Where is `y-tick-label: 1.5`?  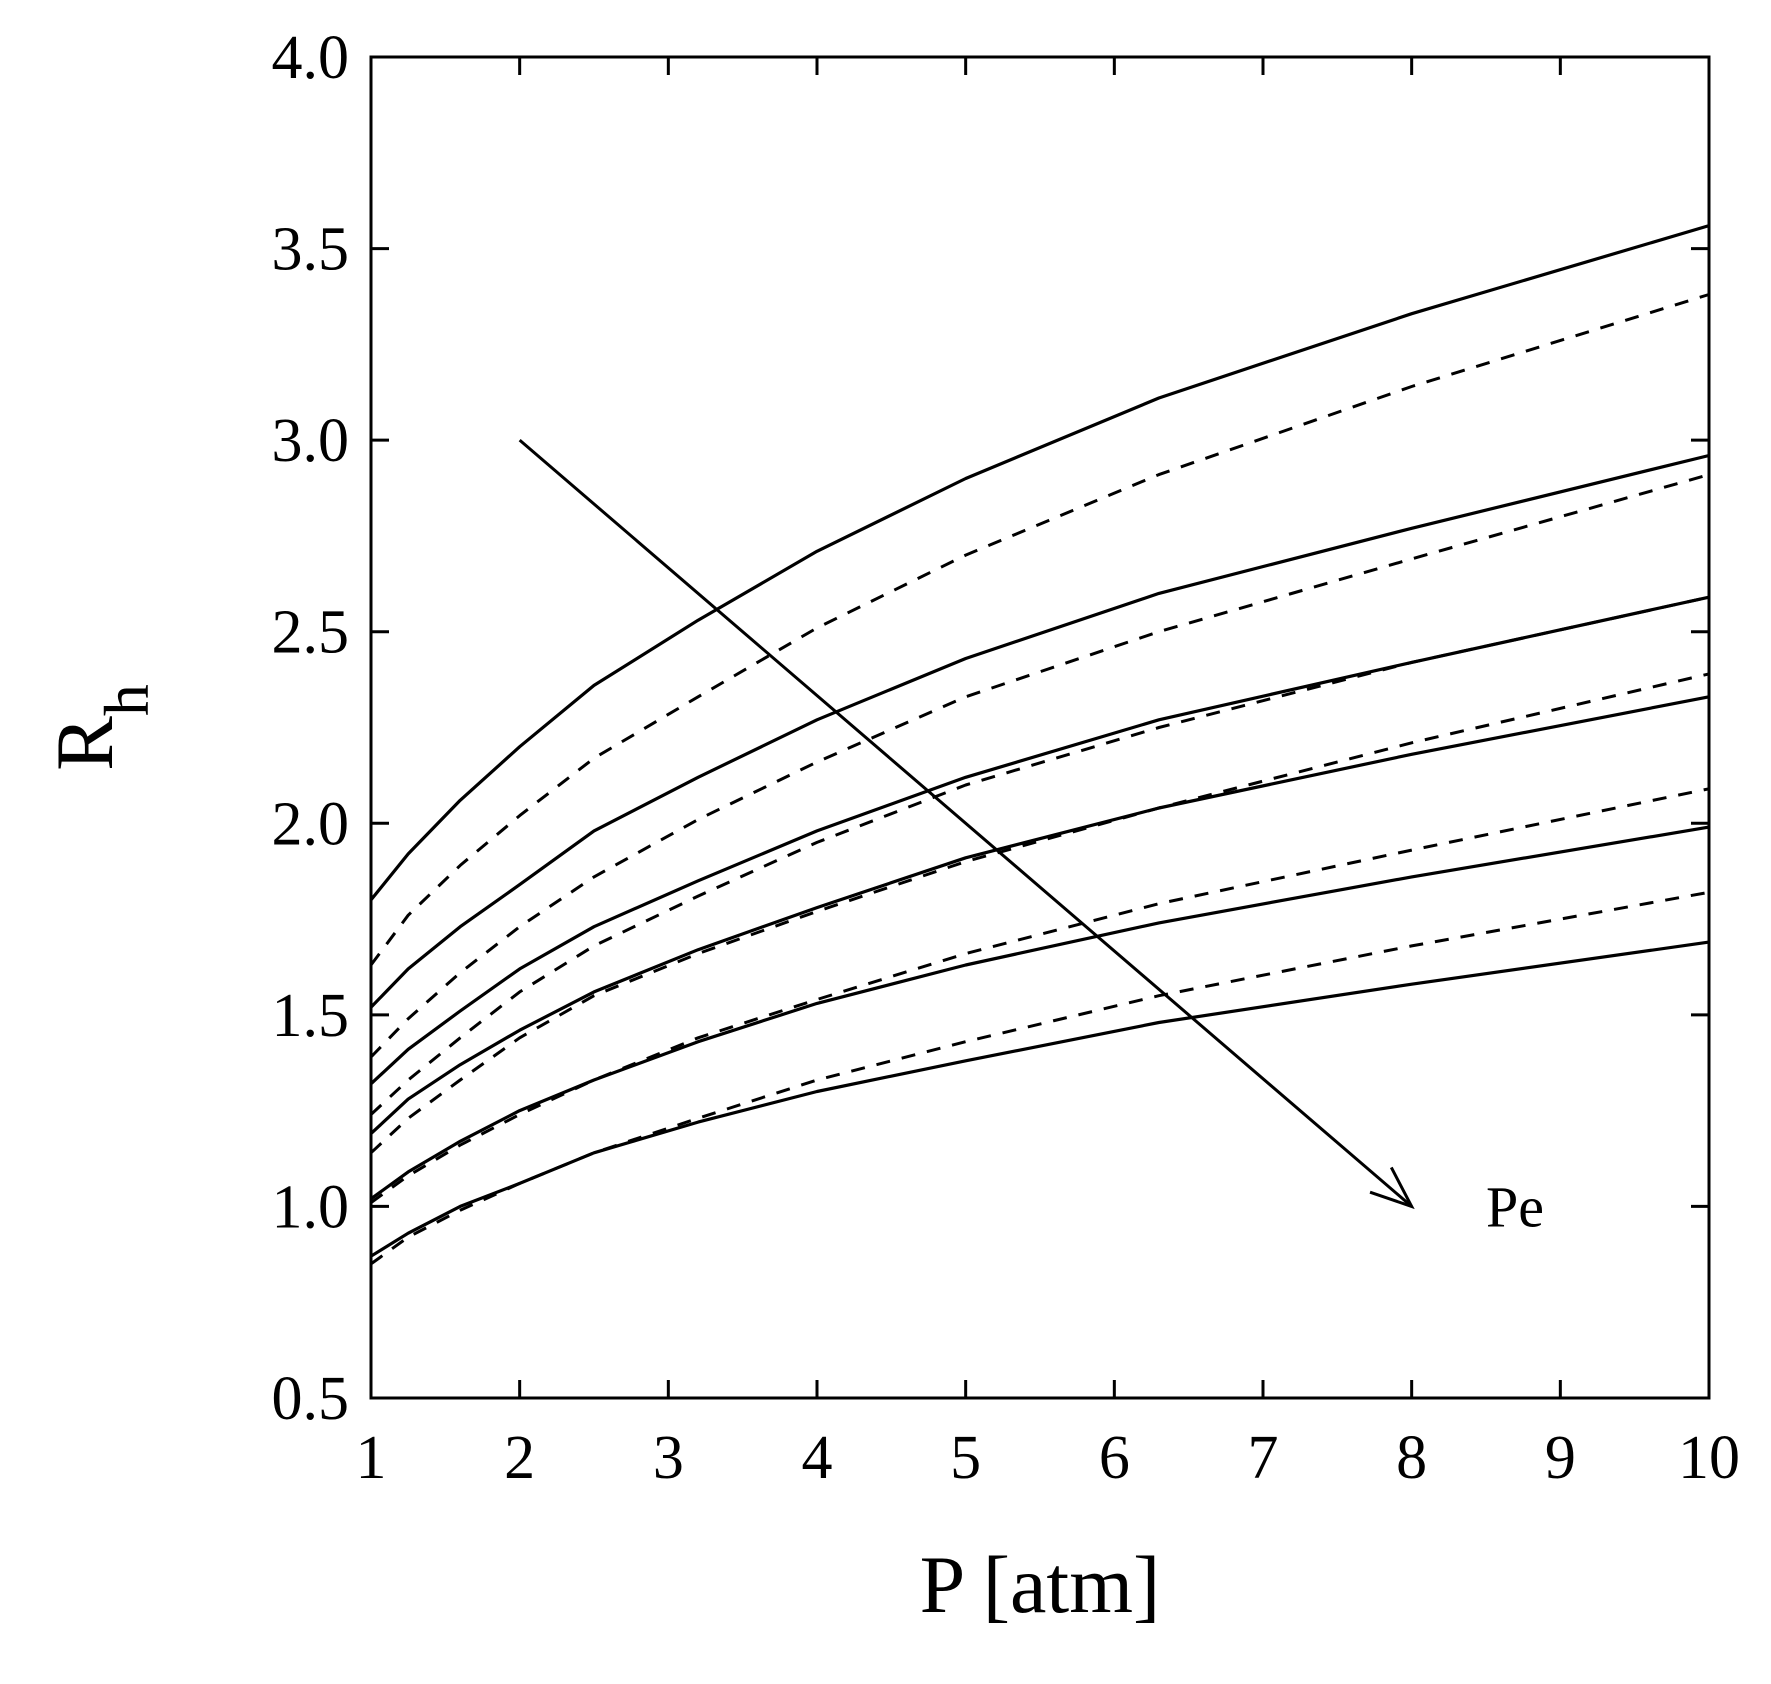
y-tick-label: 1.5 is located at coordinates (311, 1016).